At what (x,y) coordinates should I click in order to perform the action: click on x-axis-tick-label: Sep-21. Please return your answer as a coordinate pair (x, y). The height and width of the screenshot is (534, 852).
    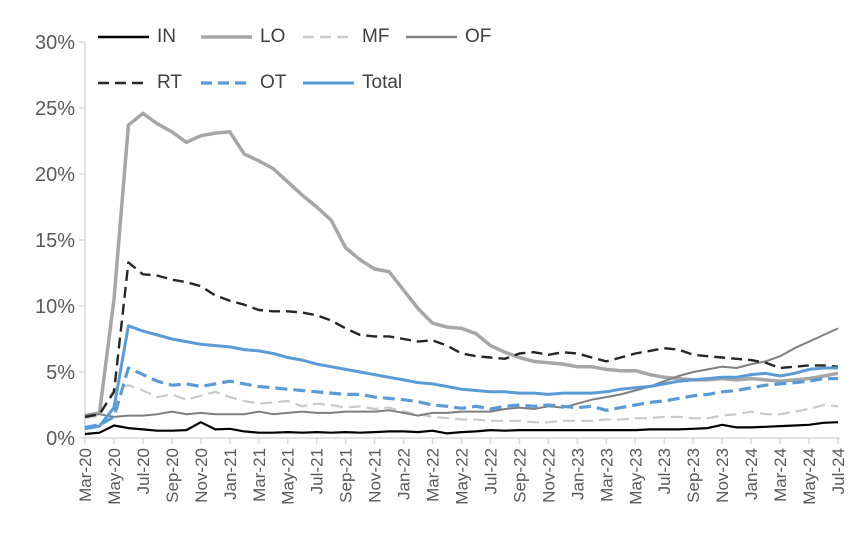
    Looking at the image, I should click on (346, 475).